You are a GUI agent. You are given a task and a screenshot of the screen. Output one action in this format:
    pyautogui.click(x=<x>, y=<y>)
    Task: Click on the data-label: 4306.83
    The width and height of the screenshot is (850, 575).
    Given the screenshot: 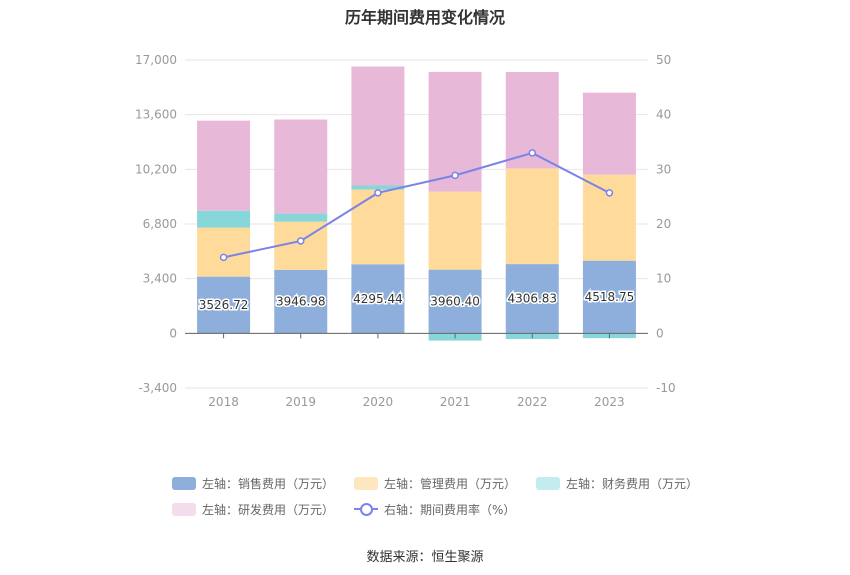 What is the action you would take?
    pyautogui.click(x=532, y=299)
    